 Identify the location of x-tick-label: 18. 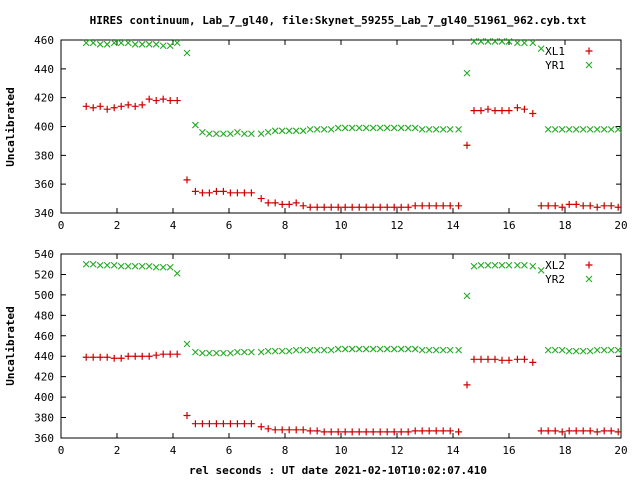
(564, 450).